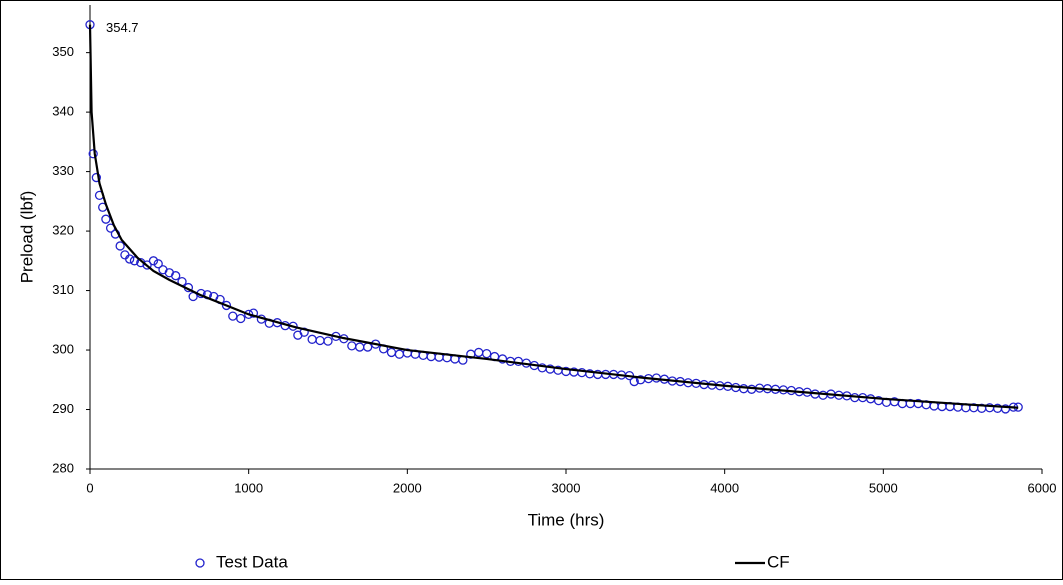 This screenshot has height=585, width=1063. I want to click on x-tick-label: 6000, so click(1042, 487).